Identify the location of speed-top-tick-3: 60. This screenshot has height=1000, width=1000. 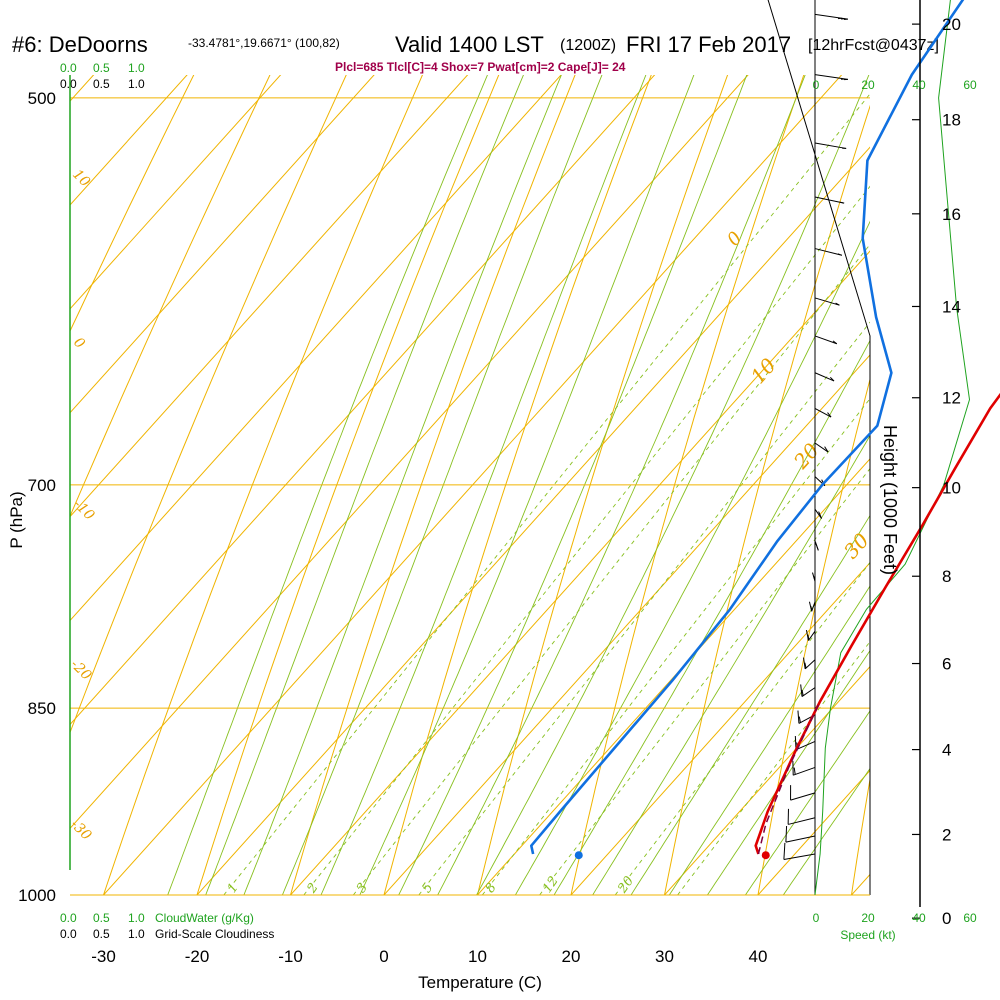
(970, 85).